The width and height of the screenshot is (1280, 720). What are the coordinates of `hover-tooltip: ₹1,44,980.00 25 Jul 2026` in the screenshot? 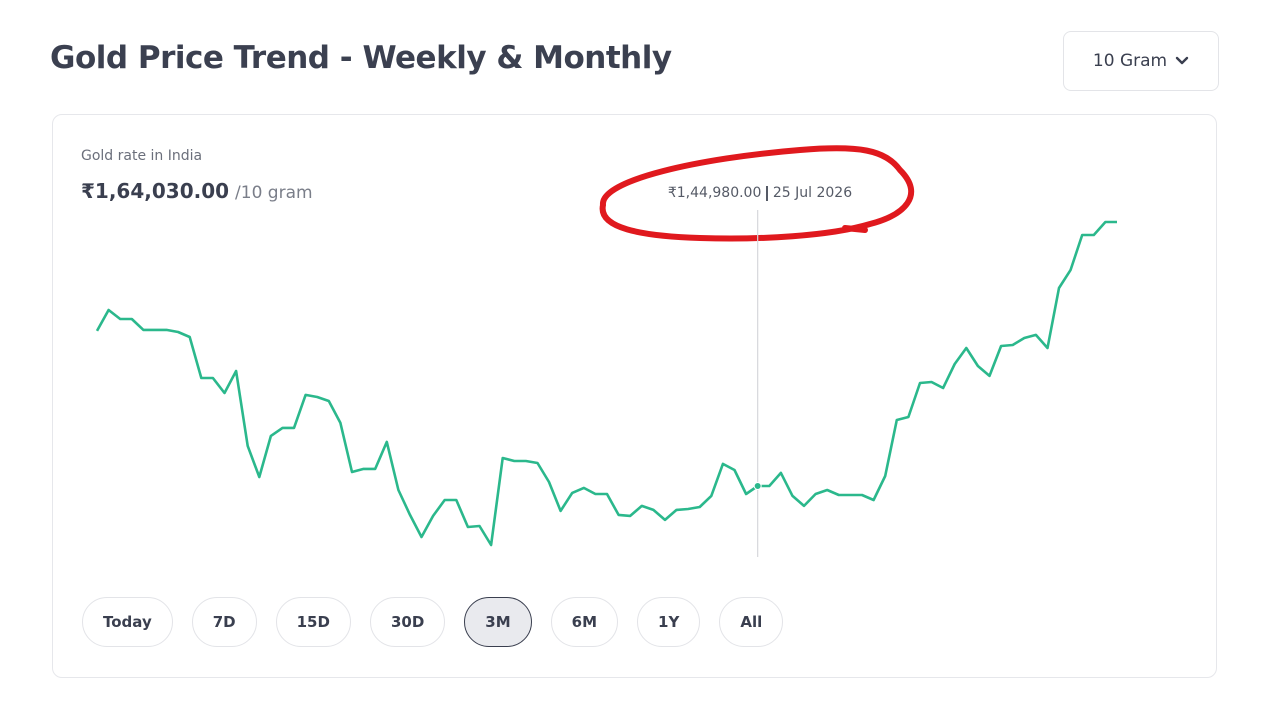 It's located at (760, 193).